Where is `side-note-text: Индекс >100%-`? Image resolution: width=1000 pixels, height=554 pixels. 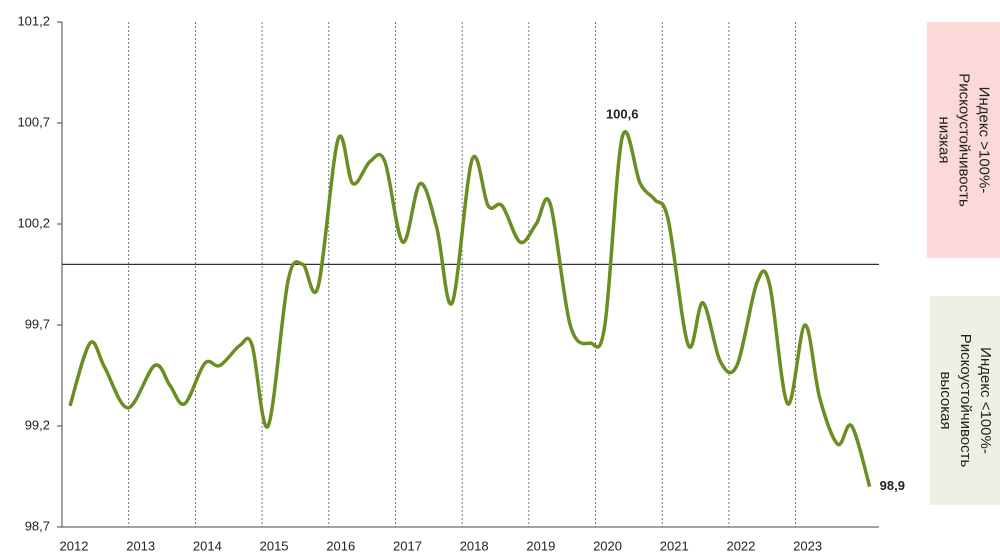 side-note-text: Индекс >100%- is located at coordinates (984, 140).